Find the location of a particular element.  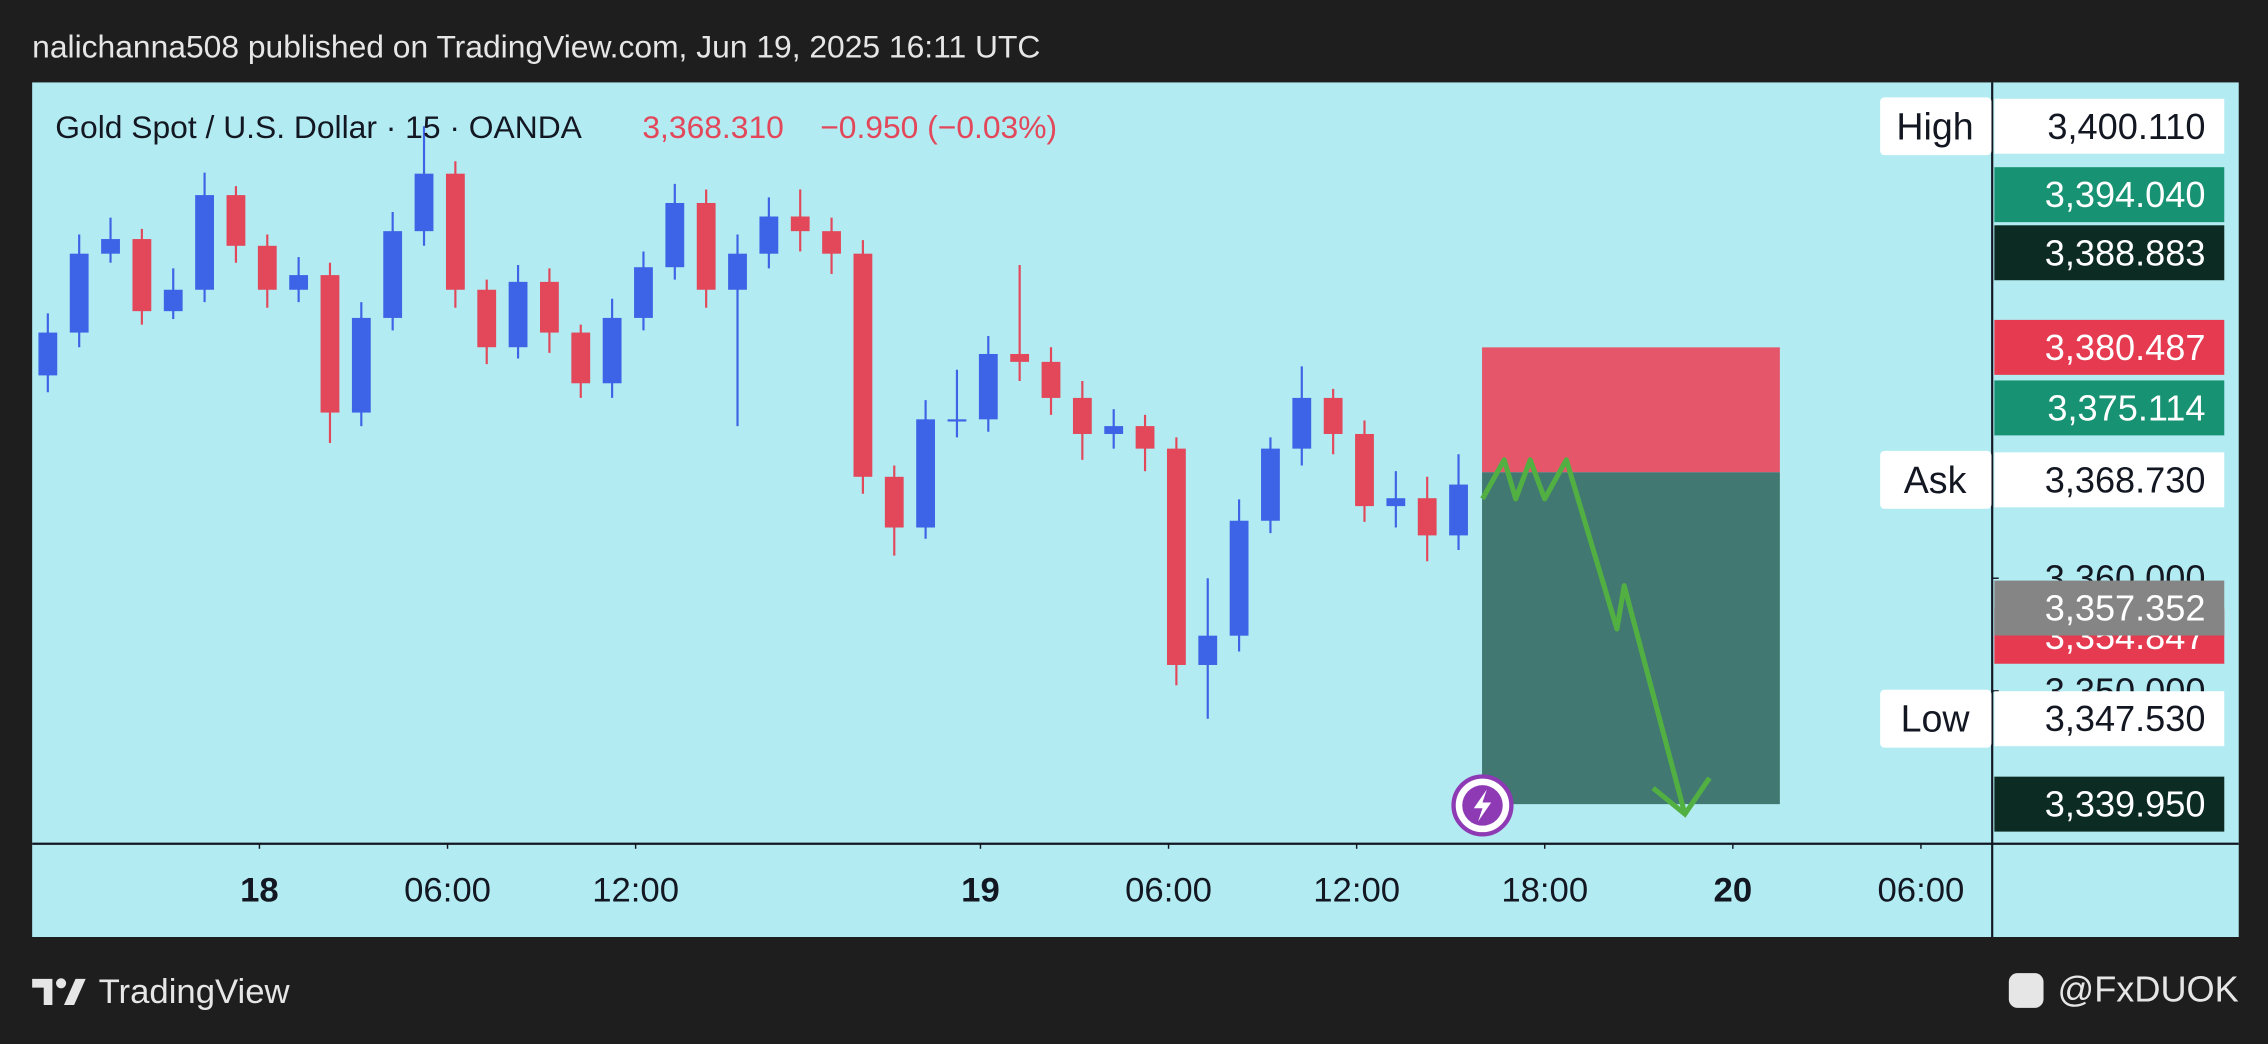

stop-zone is located at coordinates (1631, 410).